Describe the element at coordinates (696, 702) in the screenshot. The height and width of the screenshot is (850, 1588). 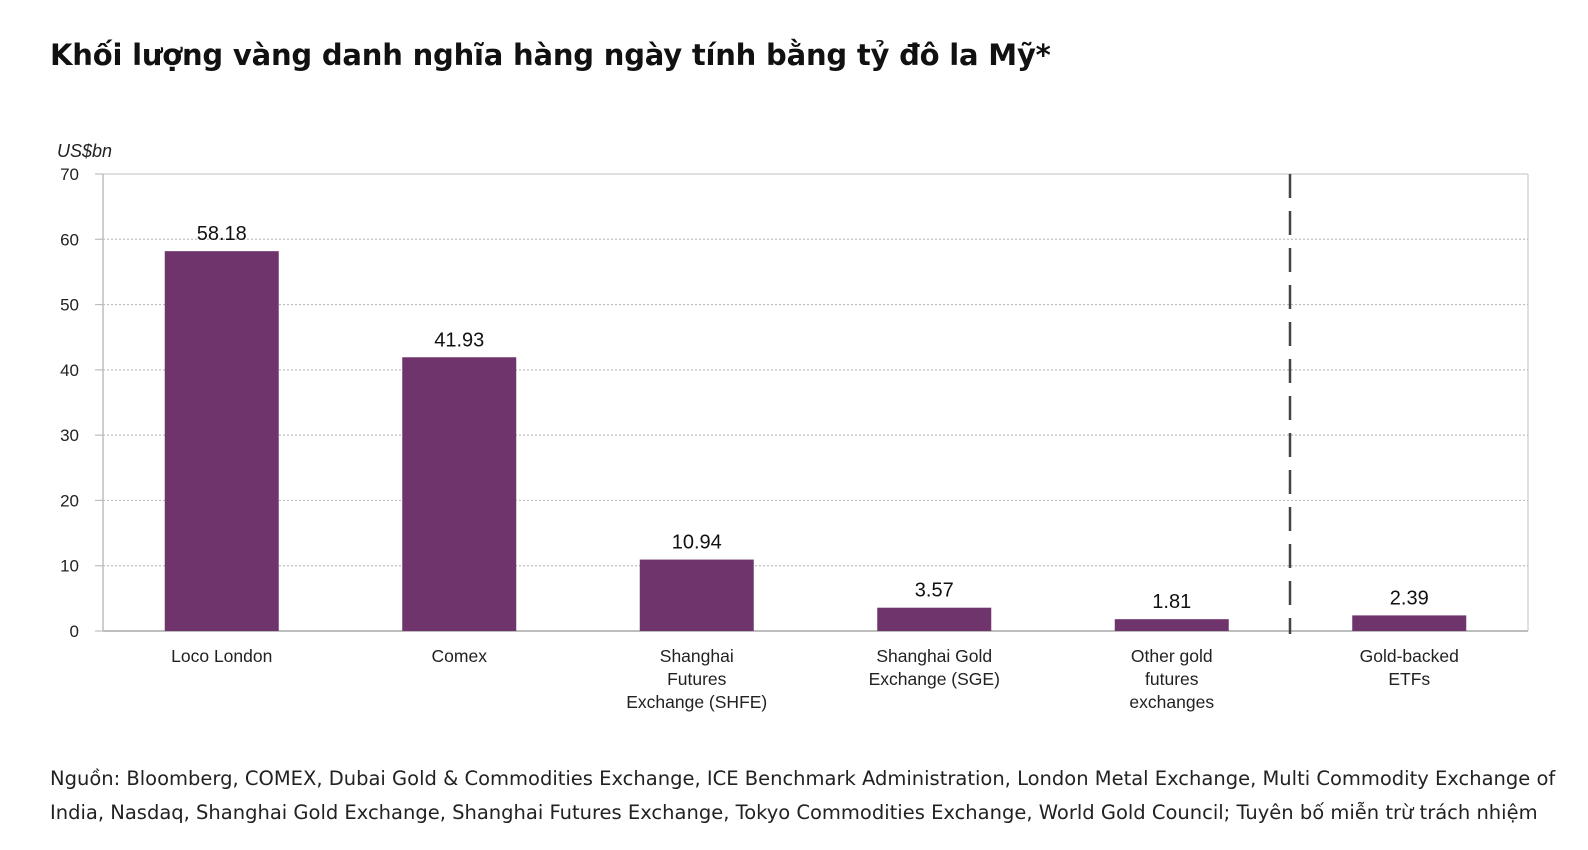
I see `category-label: Exchange (SHFE)` at that location.